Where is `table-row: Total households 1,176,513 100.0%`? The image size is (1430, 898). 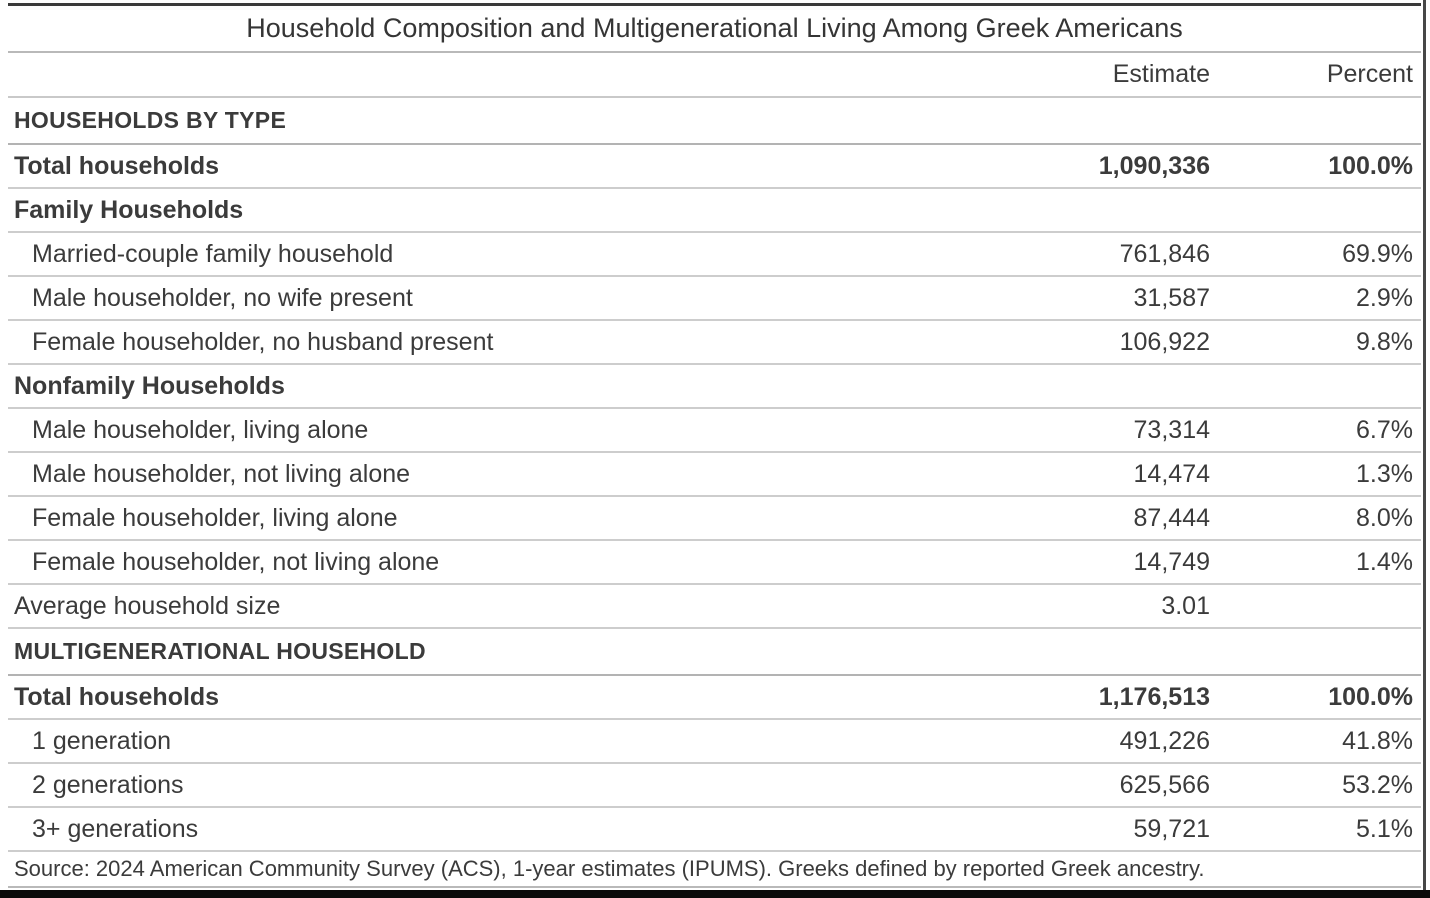
table-row: Total households 1,176,513 100.0% is located at coordinates (714, 698).